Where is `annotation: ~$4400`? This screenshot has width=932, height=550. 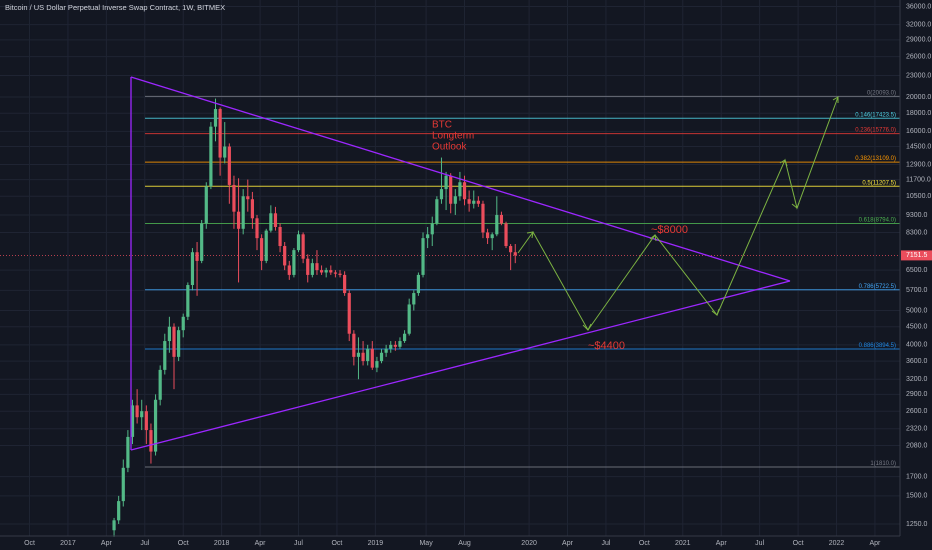 annotation: ~$4400 is located at coordinates (606, 346).